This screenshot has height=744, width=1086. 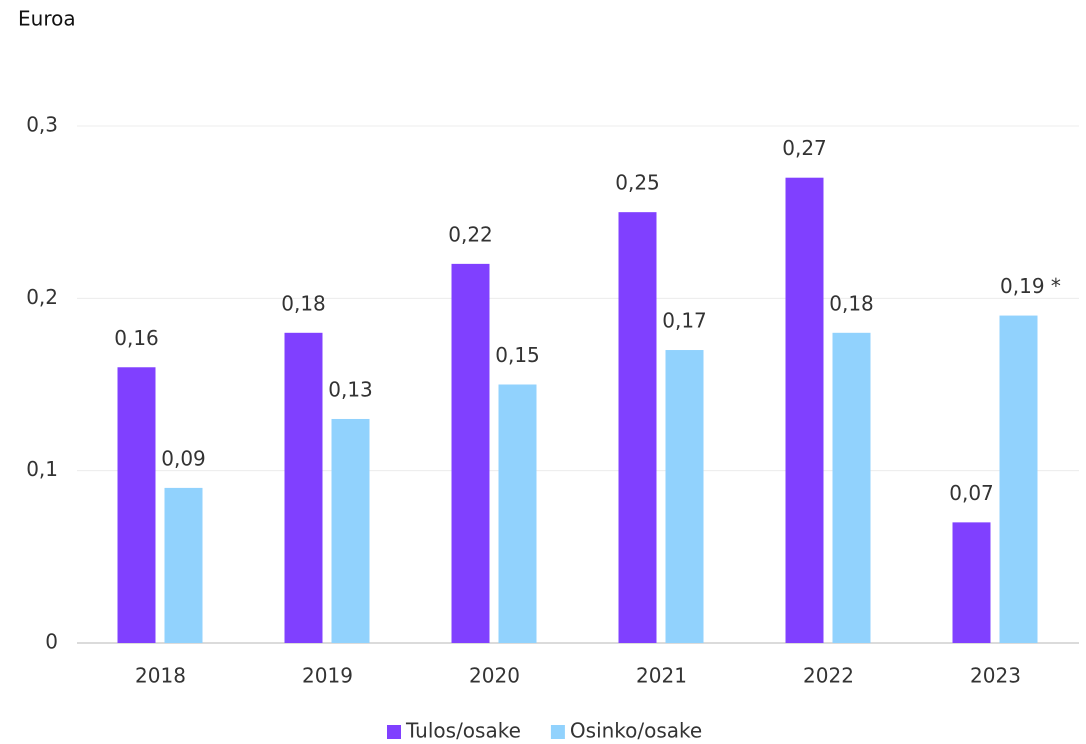 What do you see at coordinates (470, 234) in the screenshot?
I see `value-label: 0,22` at bounding box center [470, 234].